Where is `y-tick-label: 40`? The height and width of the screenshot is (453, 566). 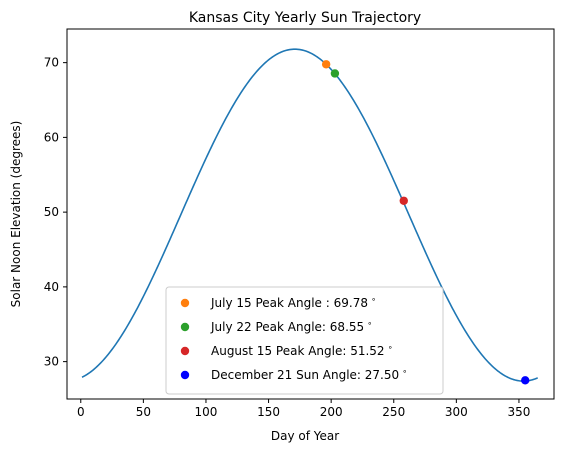 y-tick-label: 40 is located at coordinates (51, 287).